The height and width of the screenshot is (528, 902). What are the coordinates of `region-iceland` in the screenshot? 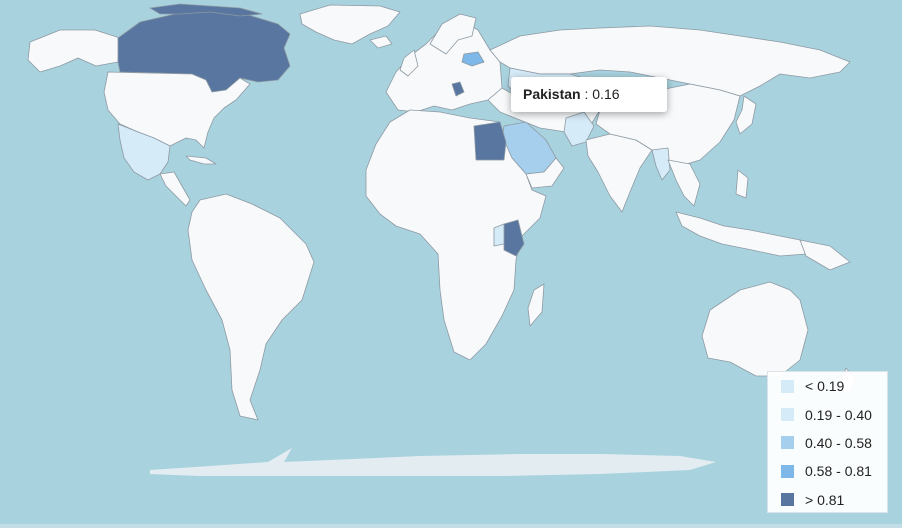 It's located at (381, 42).